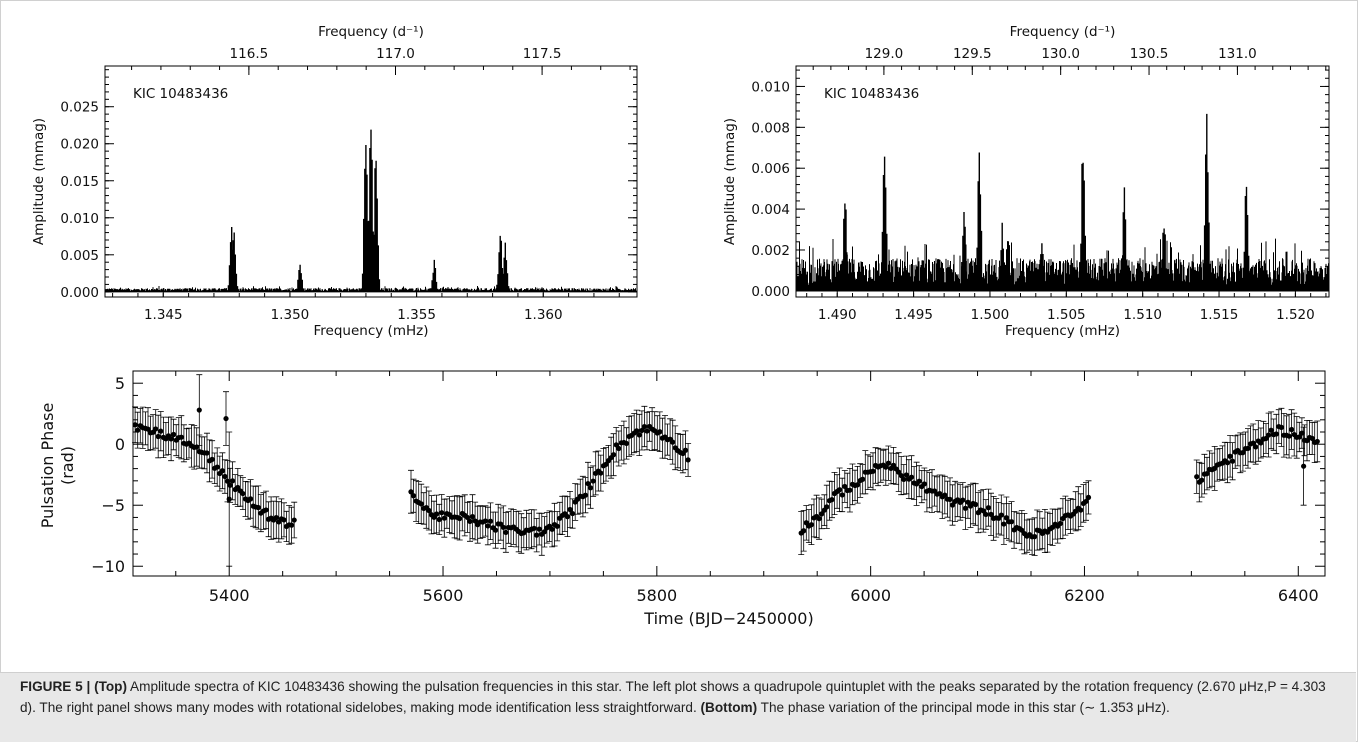  Describe the element at coordinates (371, 331) in the screenshot. I see `x-axis-label: Frequency (mHz)` at that location.